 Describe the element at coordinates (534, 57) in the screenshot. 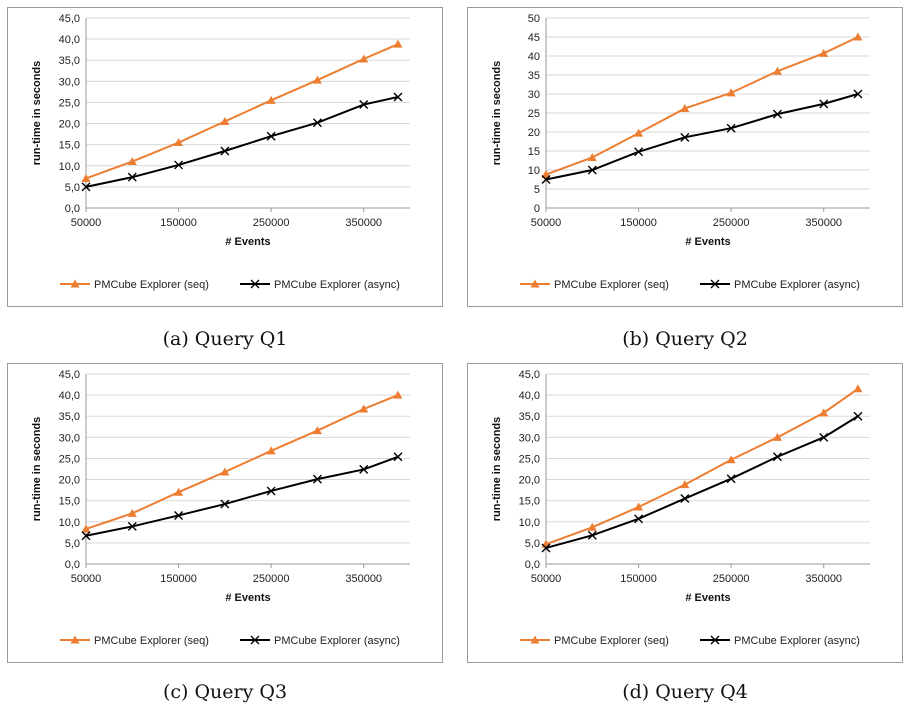

I see `y-tick-label: 40` at that location.